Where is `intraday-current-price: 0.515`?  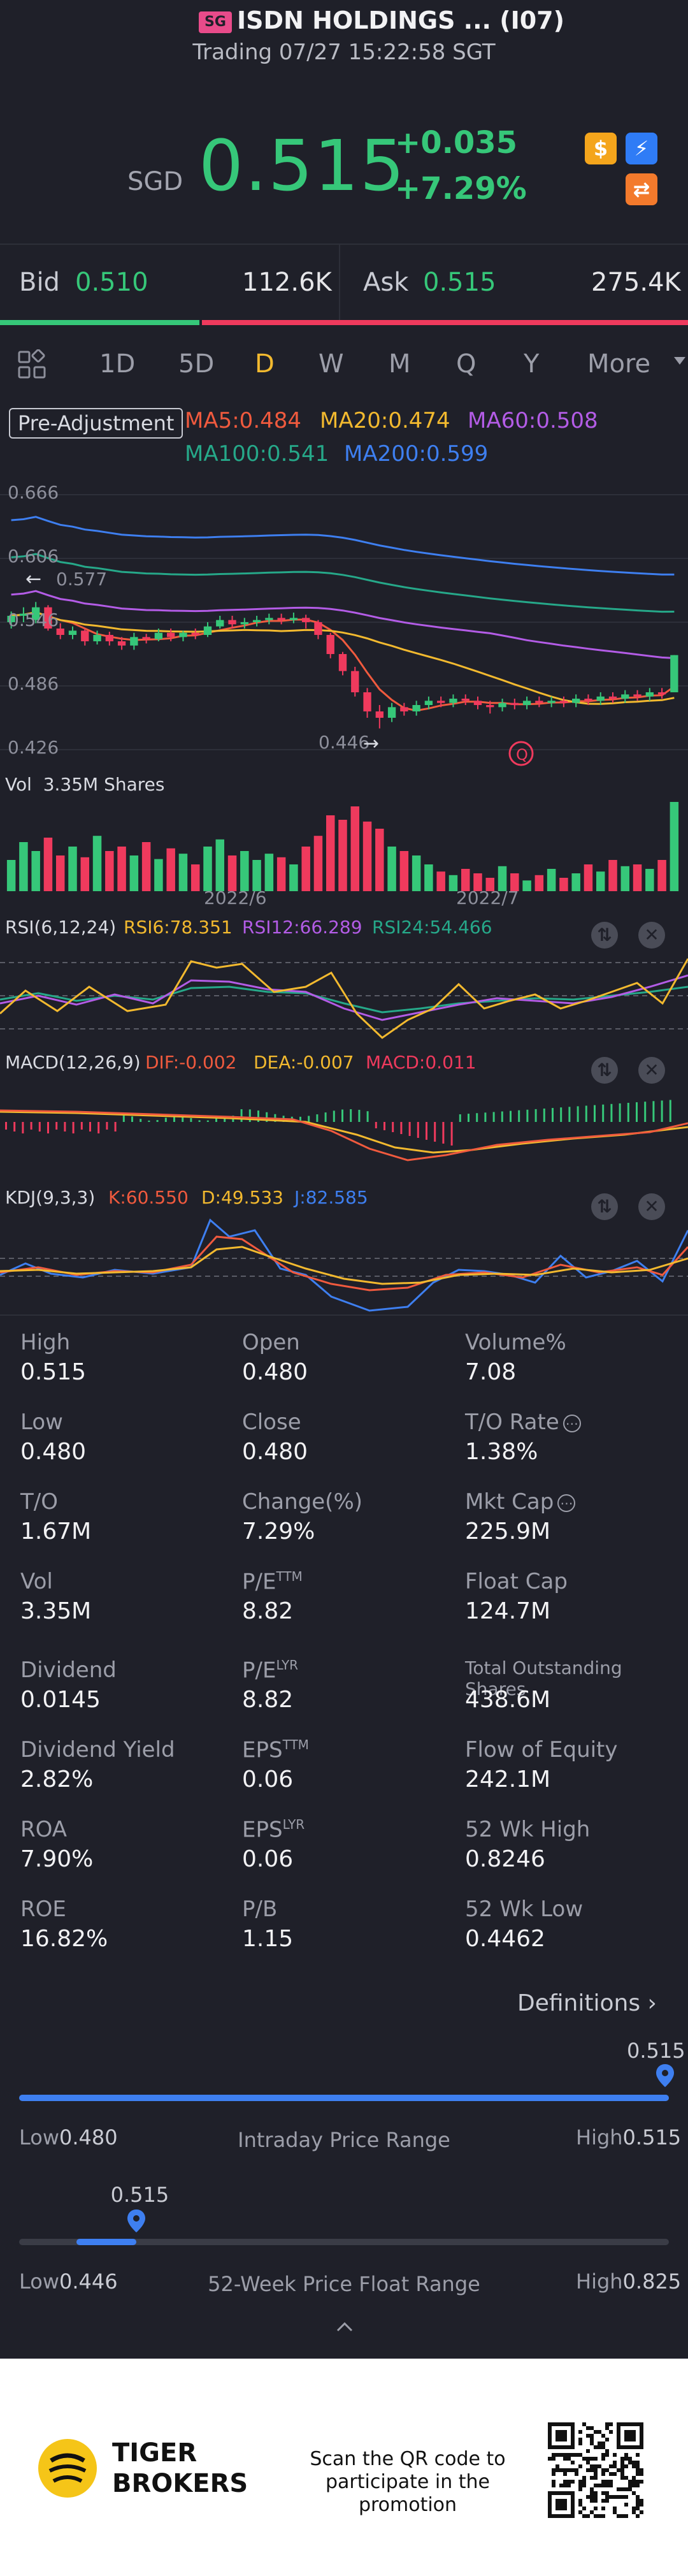 intraday-current-price: 0.515 is located at coordinates (656, 2051).